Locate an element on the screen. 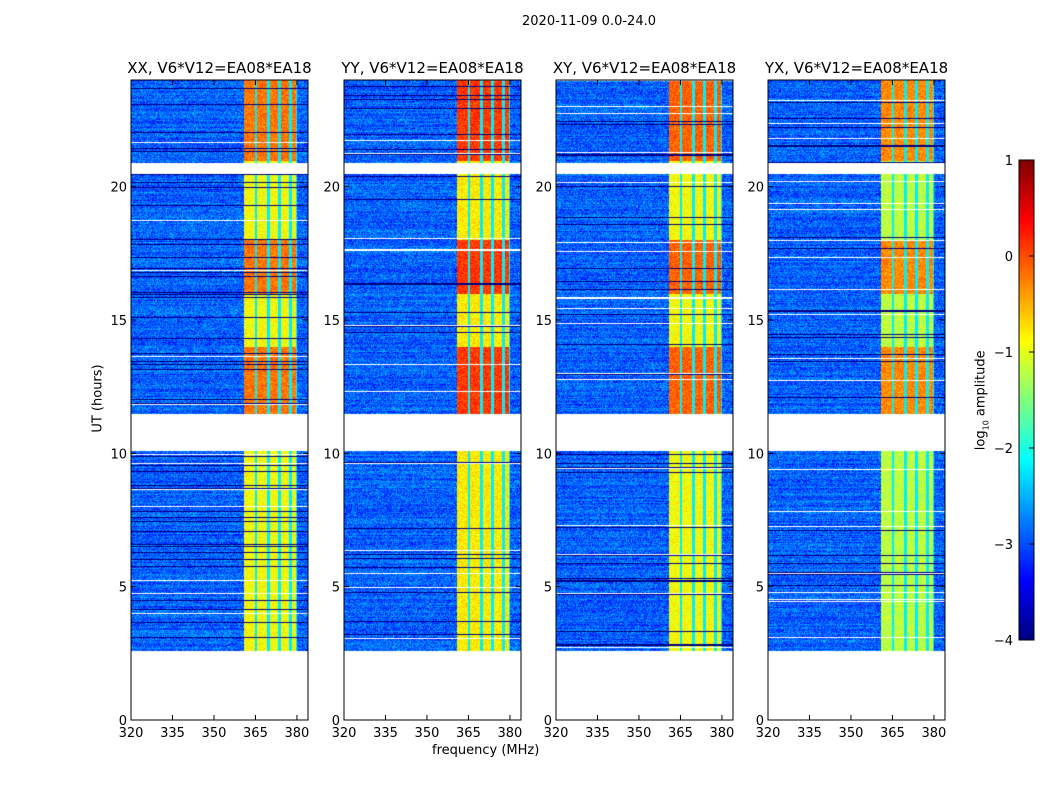  x-axis-label: frequency (MHz) is located at coordinates (486, 750).